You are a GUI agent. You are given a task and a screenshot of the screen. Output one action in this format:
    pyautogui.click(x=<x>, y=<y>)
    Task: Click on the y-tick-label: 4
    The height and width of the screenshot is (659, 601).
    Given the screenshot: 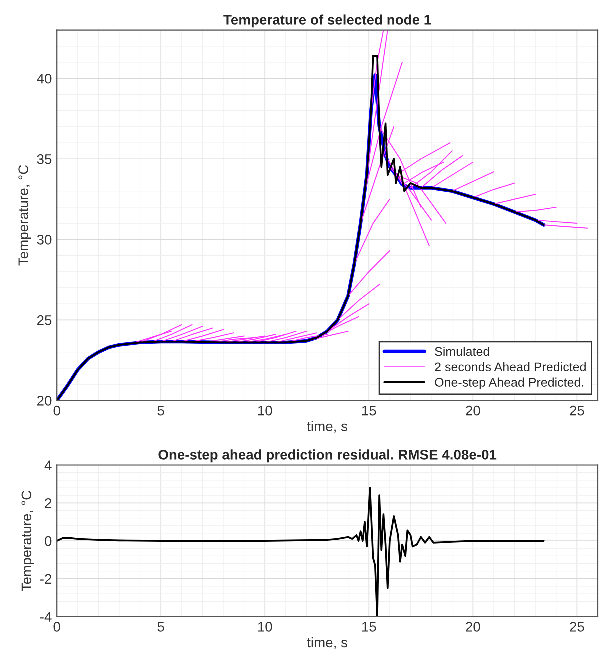 What is the action you would take?
    pyautogui.click(x=48, y=465)
    